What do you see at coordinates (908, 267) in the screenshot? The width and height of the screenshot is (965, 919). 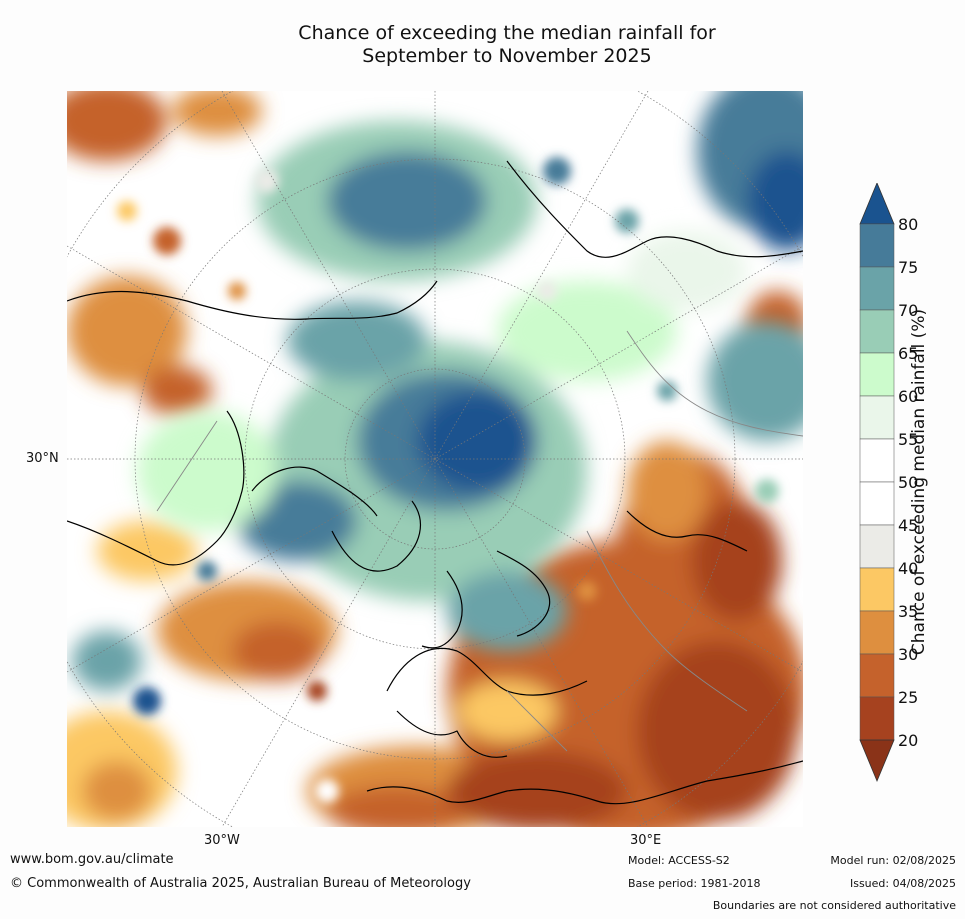 I see `colorbar-tick-label: 75` at bounding box center [908, 267].